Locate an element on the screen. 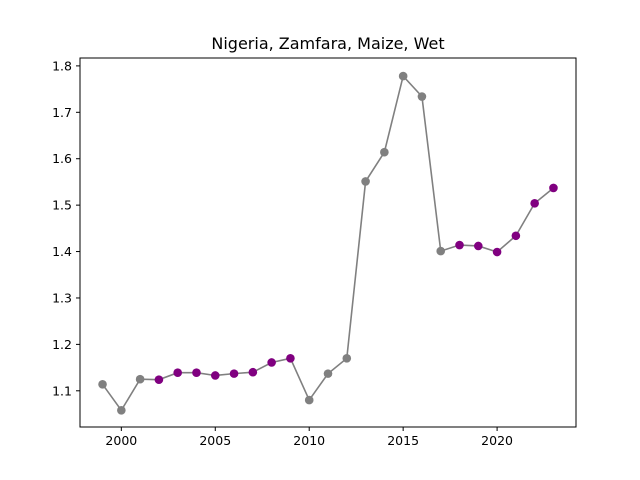  y-tick-label: 1.3 is located at coordinates (62, 297).